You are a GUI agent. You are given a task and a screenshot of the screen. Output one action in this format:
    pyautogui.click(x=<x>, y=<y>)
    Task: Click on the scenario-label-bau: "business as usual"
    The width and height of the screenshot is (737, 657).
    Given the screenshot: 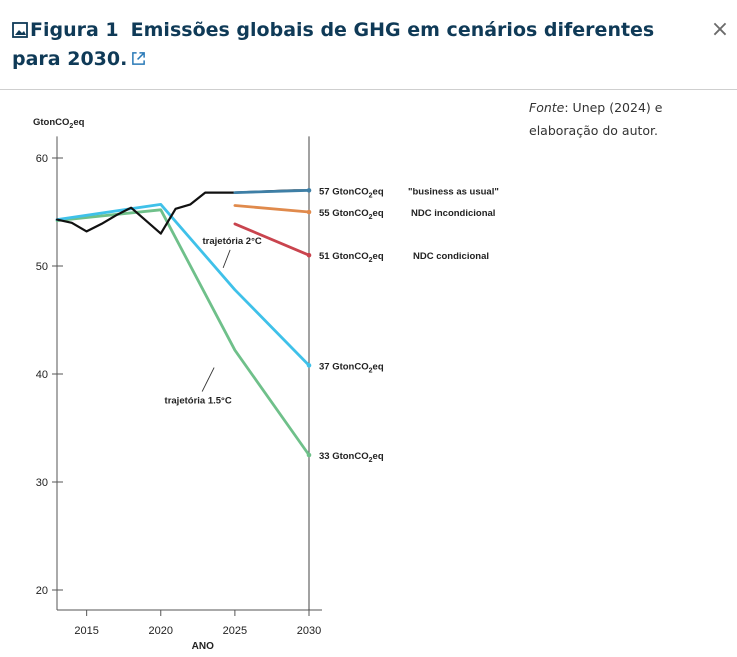 What is the action you would take?
    pyautogui.click(x=453, y=191)
    